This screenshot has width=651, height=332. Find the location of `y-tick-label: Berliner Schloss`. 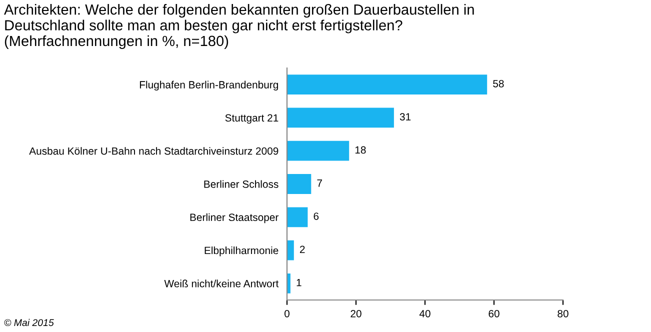

y-tick-label: Berliner Schloss is located at coordinates (241, 184).